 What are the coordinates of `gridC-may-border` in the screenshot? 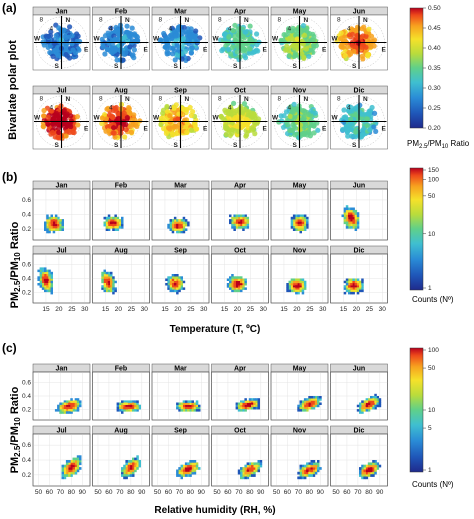 It's located at (299, 396).